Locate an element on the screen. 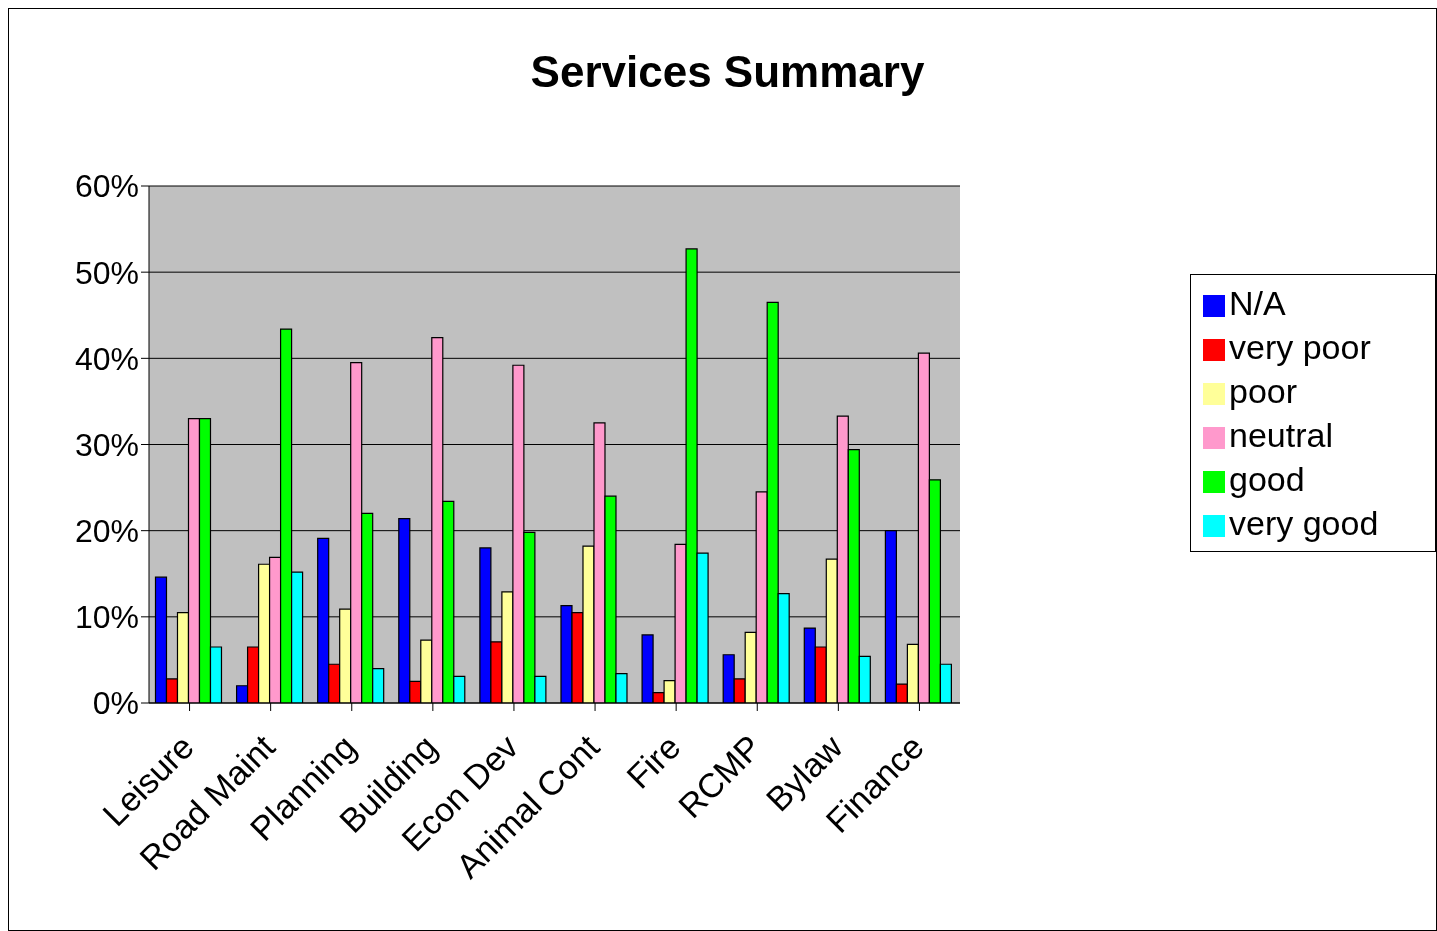 The width and height of the screenshot is (1437, 931). legend-label: very poor is located at coordinates (1300, 347).